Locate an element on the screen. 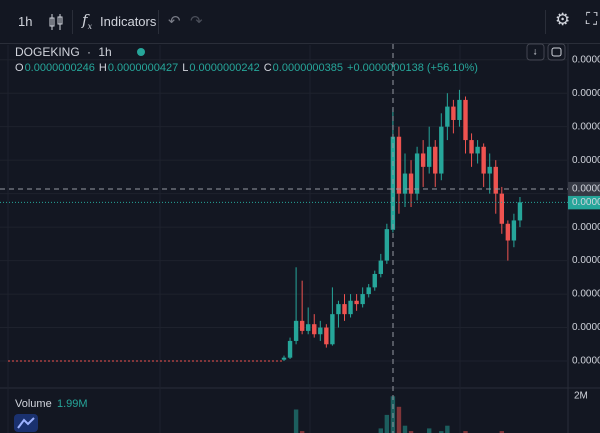 This screenshot has width=600, height=433. symbol: DOGEKING is located at coordinates (47, 52).